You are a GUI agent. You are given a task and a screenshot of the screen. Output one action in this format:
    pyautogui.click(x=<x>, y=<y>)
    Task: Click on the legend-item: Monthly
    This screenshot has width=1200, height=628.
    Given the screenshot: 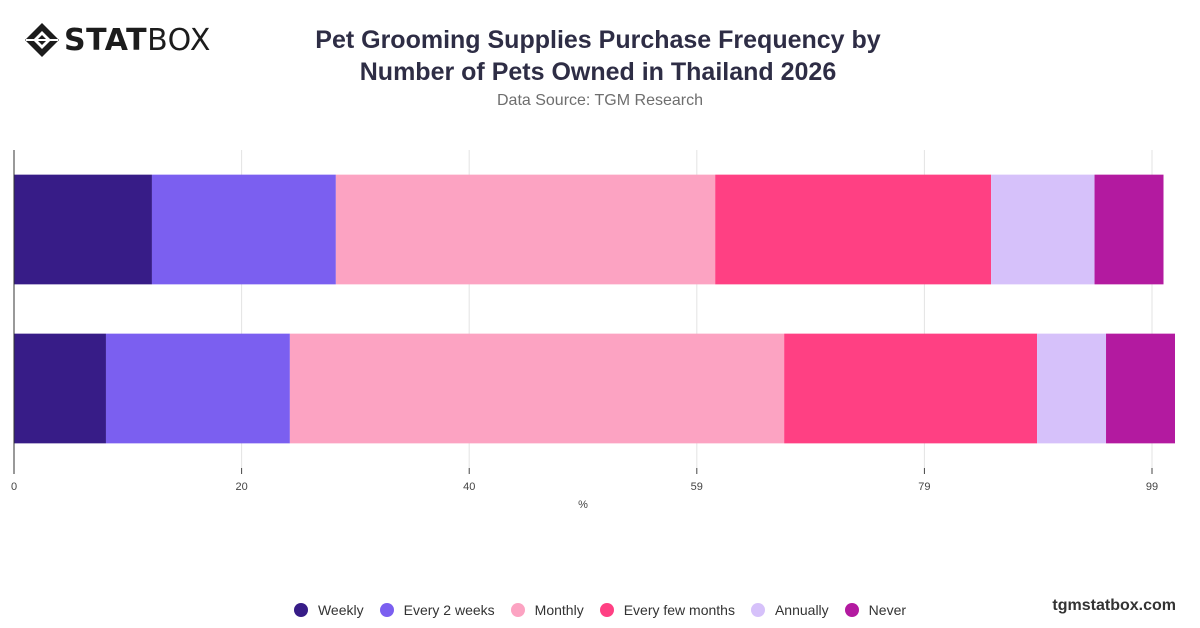 What is the action you would take?
    pyautogui.click(x=547, y=610)
    